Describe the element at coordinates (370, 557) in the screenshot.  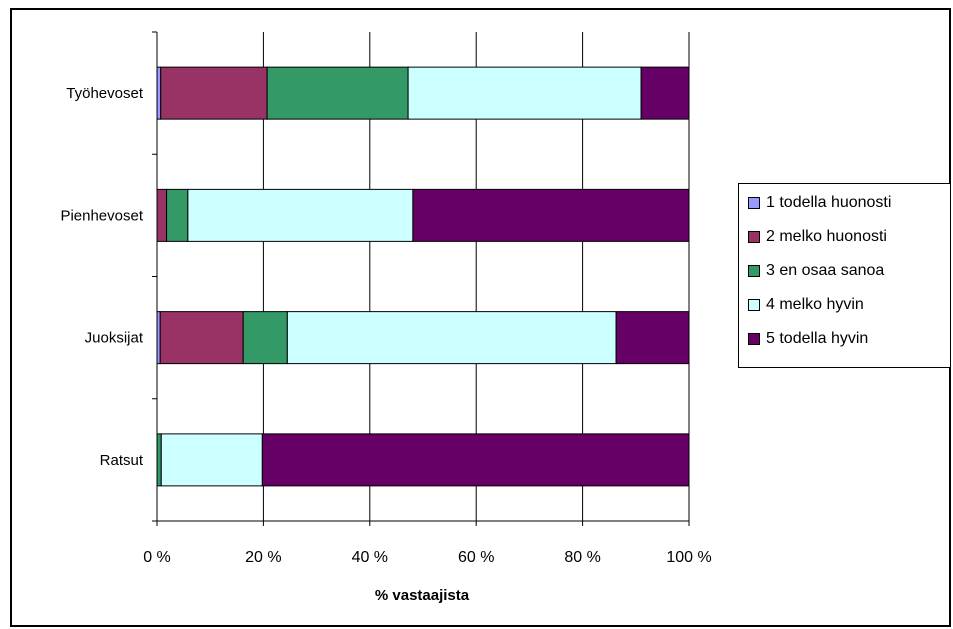
I see `x-tick-label: 40 %` at that location.